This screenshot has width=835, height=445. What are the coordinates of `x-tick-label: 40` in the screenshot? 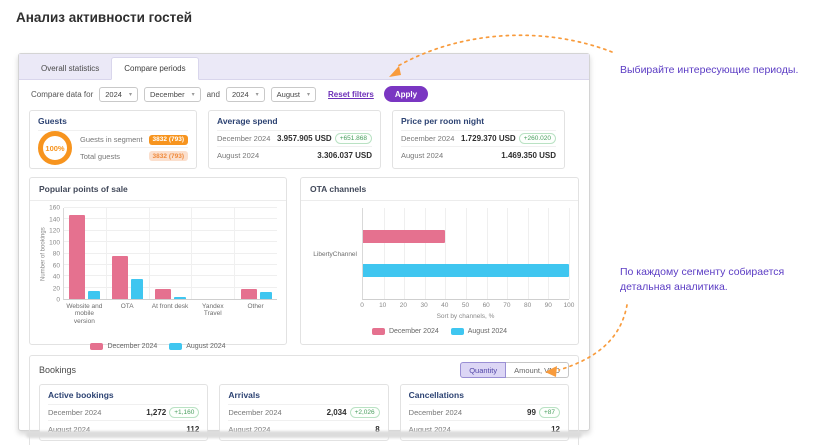 It's located at (445, 305).